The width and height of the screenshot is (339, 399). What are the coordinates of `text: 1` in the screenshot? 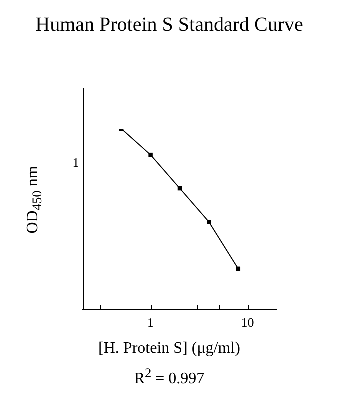 It's located at (76, 163).